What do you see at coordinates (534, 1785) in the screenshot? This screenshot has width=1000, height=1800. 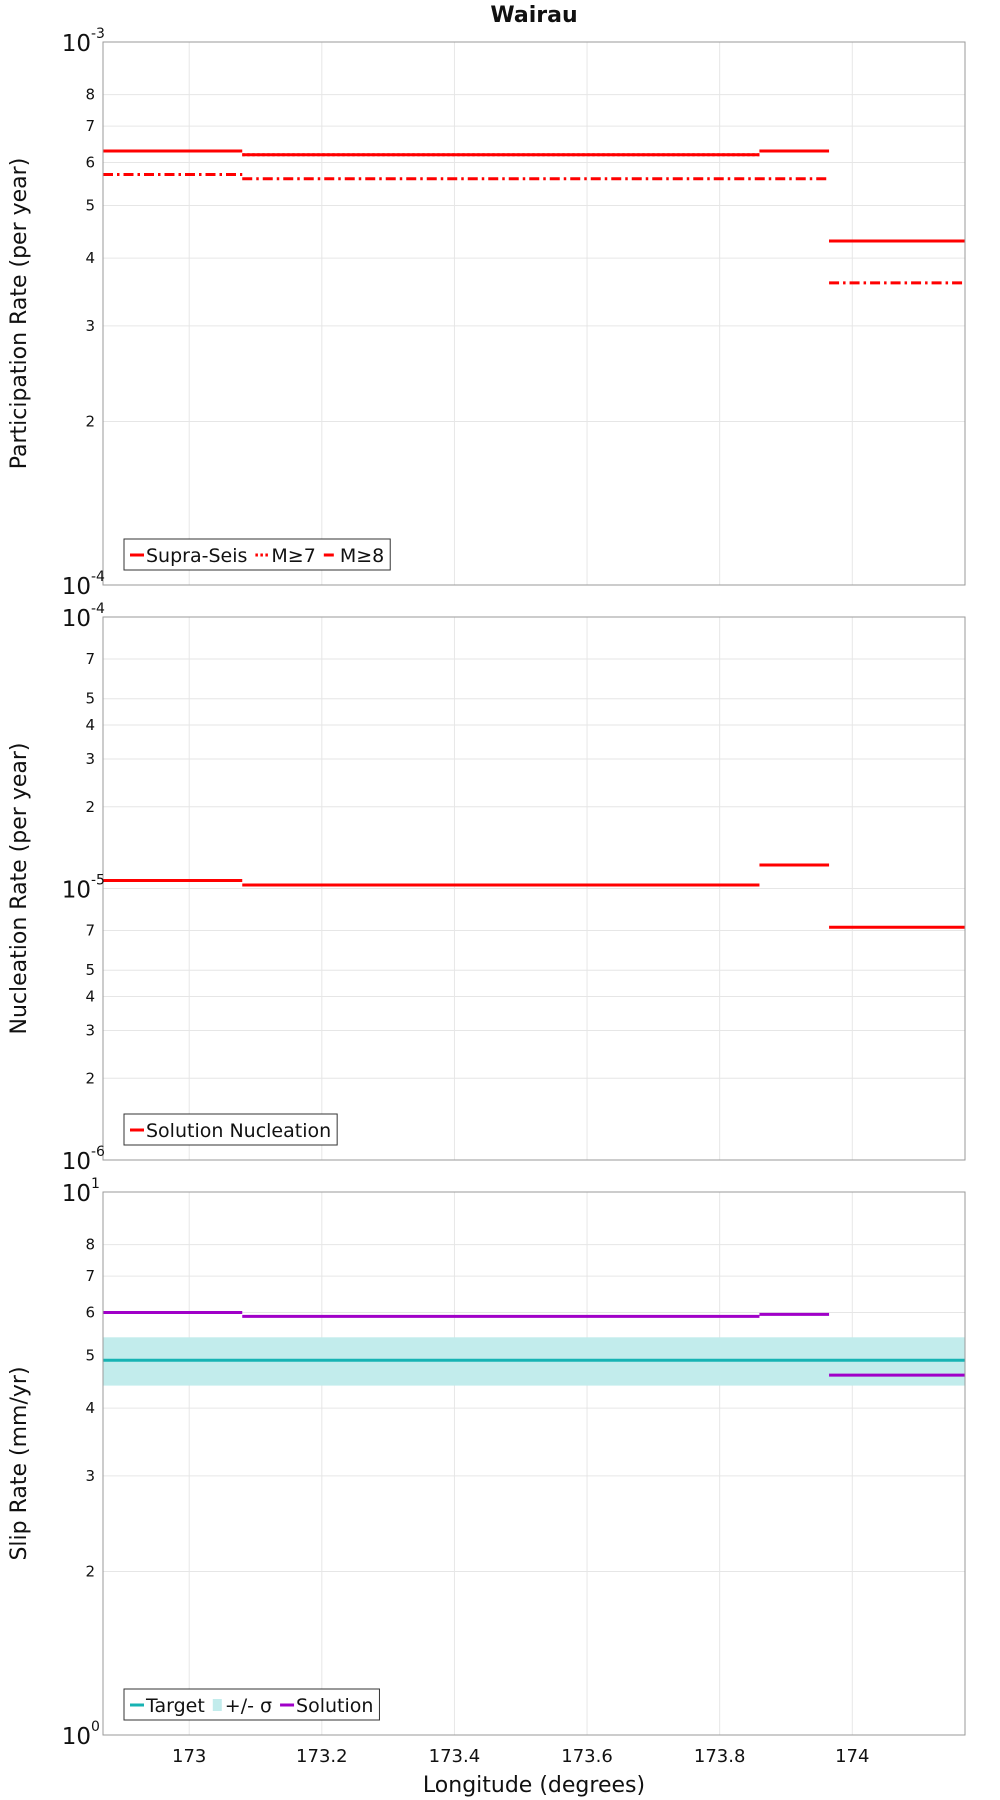 I see `x-axis-label: Longitude (degrees)` at bounding box center [534, 1785].